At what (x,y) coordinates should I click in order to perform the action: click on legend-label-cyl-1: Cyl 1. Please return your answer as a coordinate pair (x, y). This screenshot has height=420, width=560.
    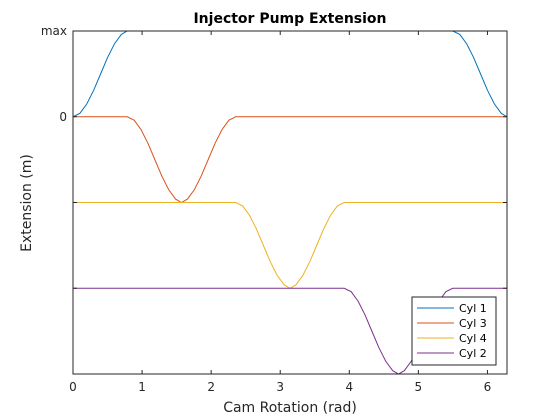
    Looking at the image, I should click on (473, 308).